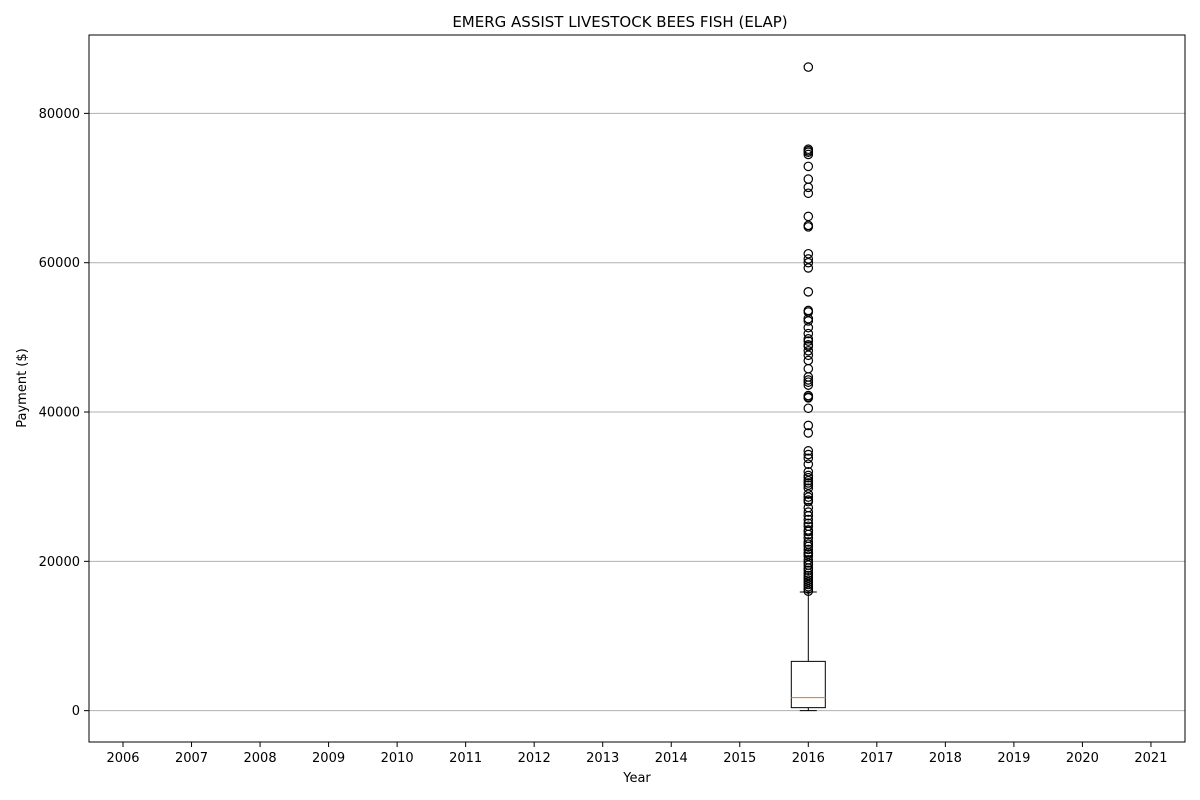 The width and height of the screenshot is (1200, 800). Describe the element at coordinates (619, 22) in the screenshot. I see `chart-title: EMERG ASSIST LIVESTOCK BEES FISH (ELAP)` at that location.